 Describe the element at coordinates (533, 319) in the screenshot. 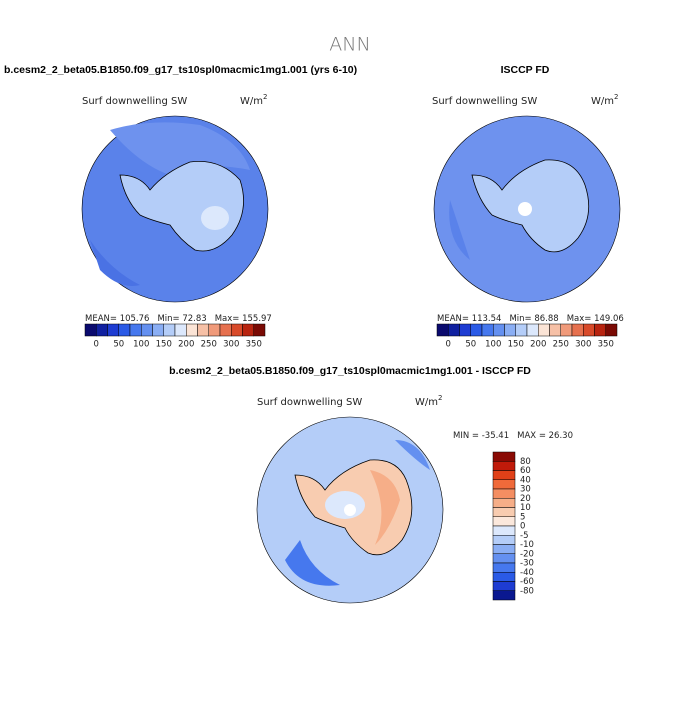

I see `stat: Min= 86.88` at that location.